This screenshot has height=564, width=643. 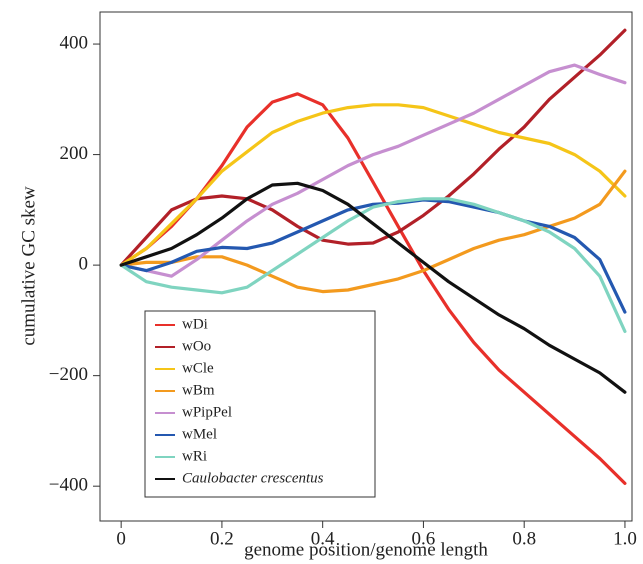 What do you see at coordinates (121, 538) in the screenshot?
I see `x-tick-label: 0` at bounding box center [121, 538].